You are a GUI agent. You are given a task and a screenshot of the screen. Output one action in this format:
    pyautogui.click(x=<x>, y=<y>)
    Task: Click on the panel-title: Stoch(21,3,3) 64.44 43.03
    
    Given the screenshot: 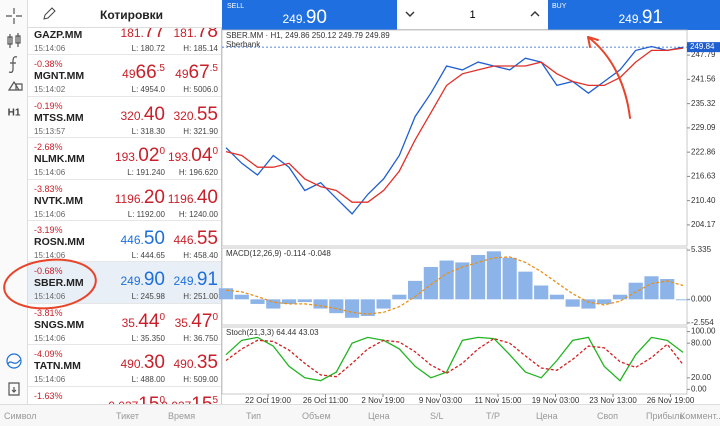 What is the action you would take?
    pyautogui.click(x=272, y=332)
    